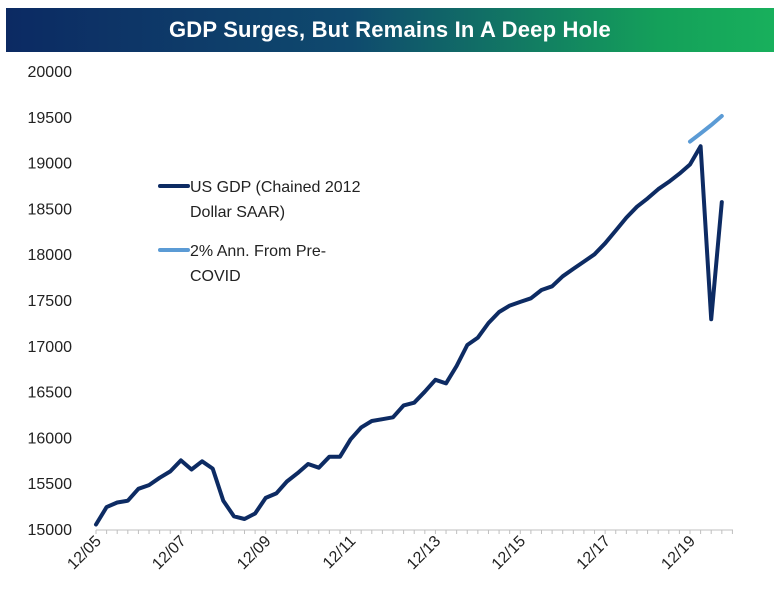 The height and width of the screenshot is (610, 777). Describe the element at coordinates (50, 72) in the screenshot. I see `y-tick-label: 20000` at that location.